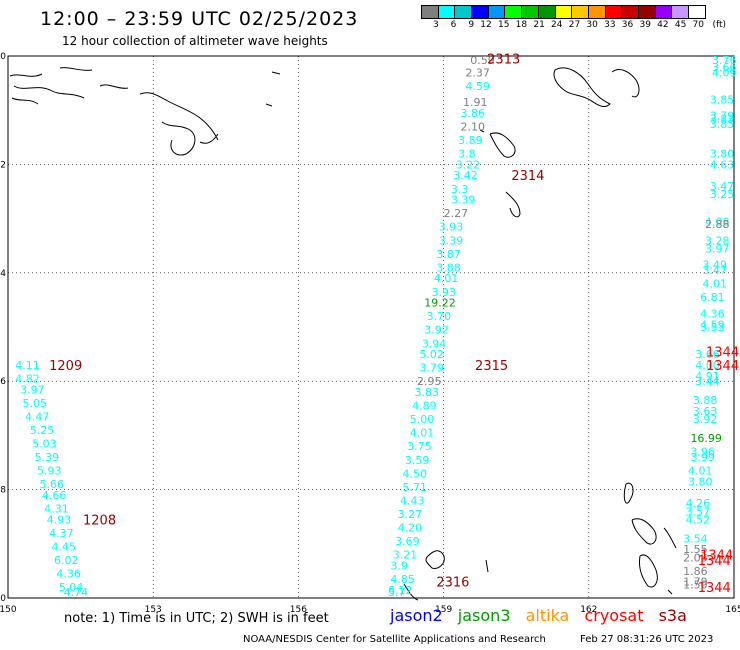 The width and height of the screenshot is (740, 650). Describe the element at coordinates (543, 615) in the screenshot. I see `satellite-legend: jason2 jason3 altika cryosat s3a` at that location.